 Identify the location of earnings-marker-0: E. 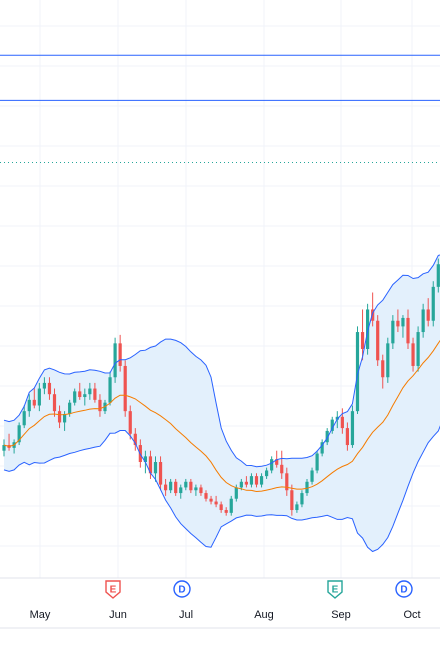
(113, 589).